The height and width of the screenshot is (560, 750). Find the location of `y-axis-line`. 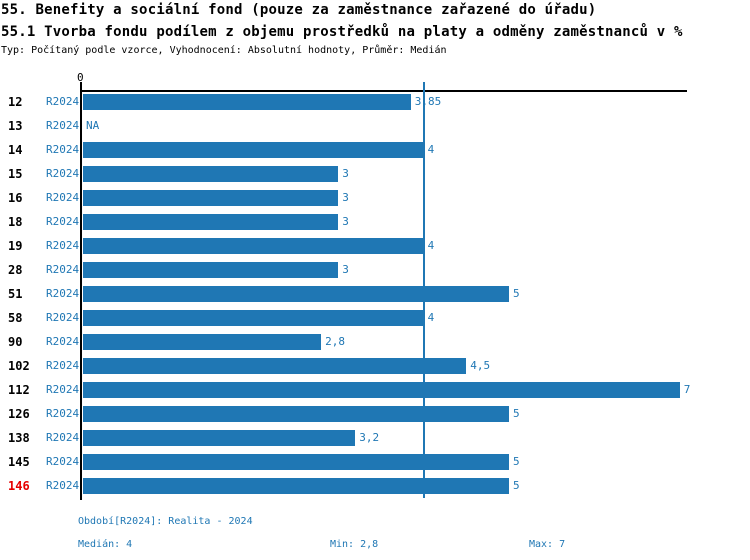

y-axis-line is located at coordinates (81, 291).